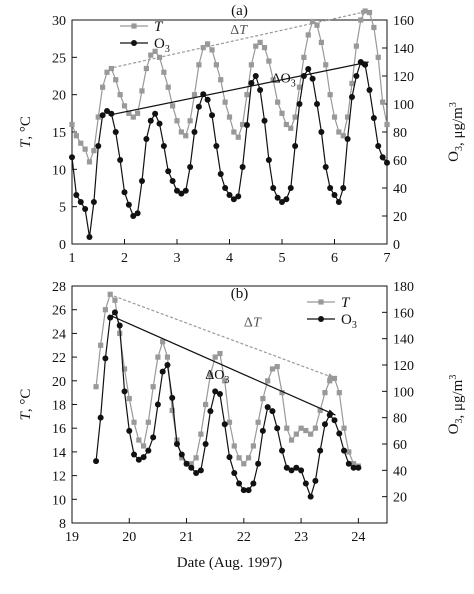 Image resolution: width=474 pixels, height=594 pixels. Describe the element at coordinates (331, 412) in the screenshot. I see `trend-arrowhead-o3` at that location.